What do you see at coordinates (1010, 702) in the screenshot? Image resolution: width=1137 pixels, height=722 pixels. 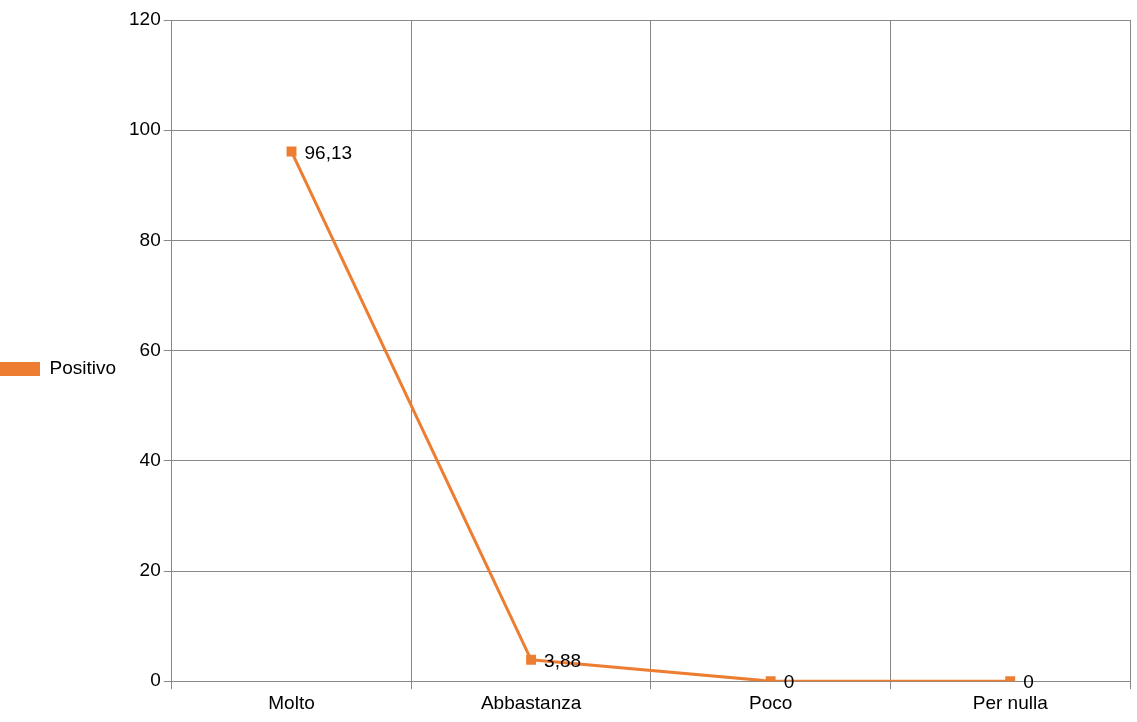 I see `x-tick-label: Per nulla` at bounding box center [1010, 702].